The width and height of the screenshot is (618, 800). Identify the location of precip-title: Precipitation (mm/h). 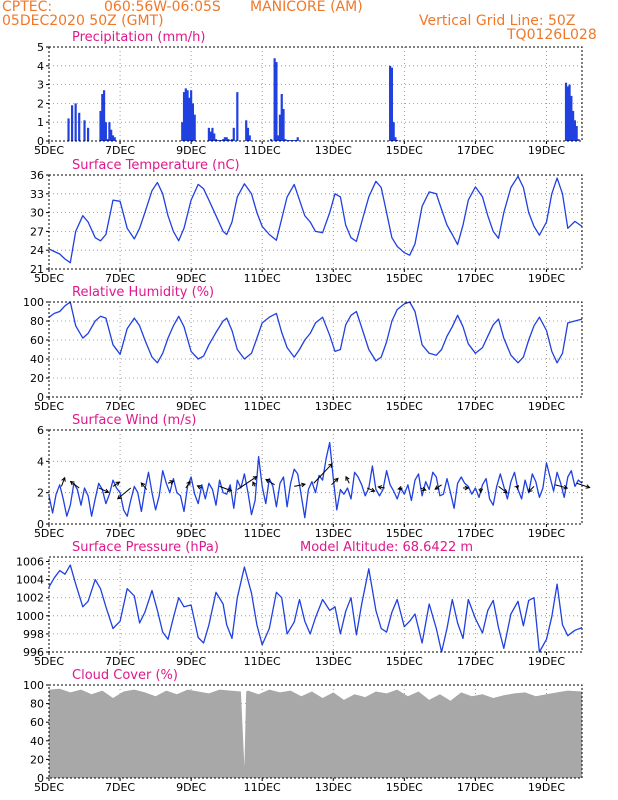
(138, 37).